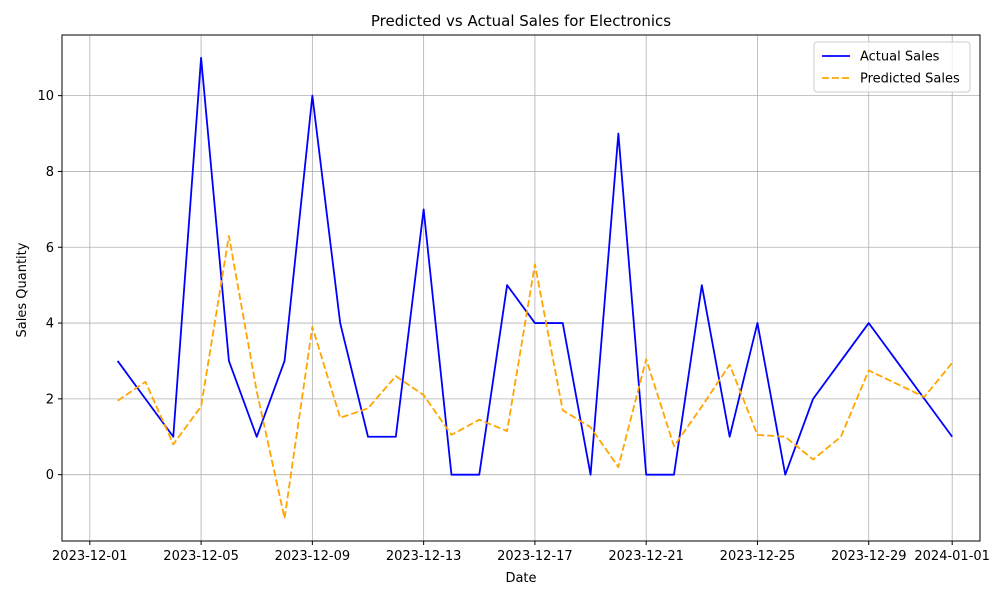 The width and height of the screenshot is (1000, 600). What do you see at coordinates (201, 556) in the screenshot?
I see `x-tick-label: 2023-12-05` at bounding box center [201, 556].